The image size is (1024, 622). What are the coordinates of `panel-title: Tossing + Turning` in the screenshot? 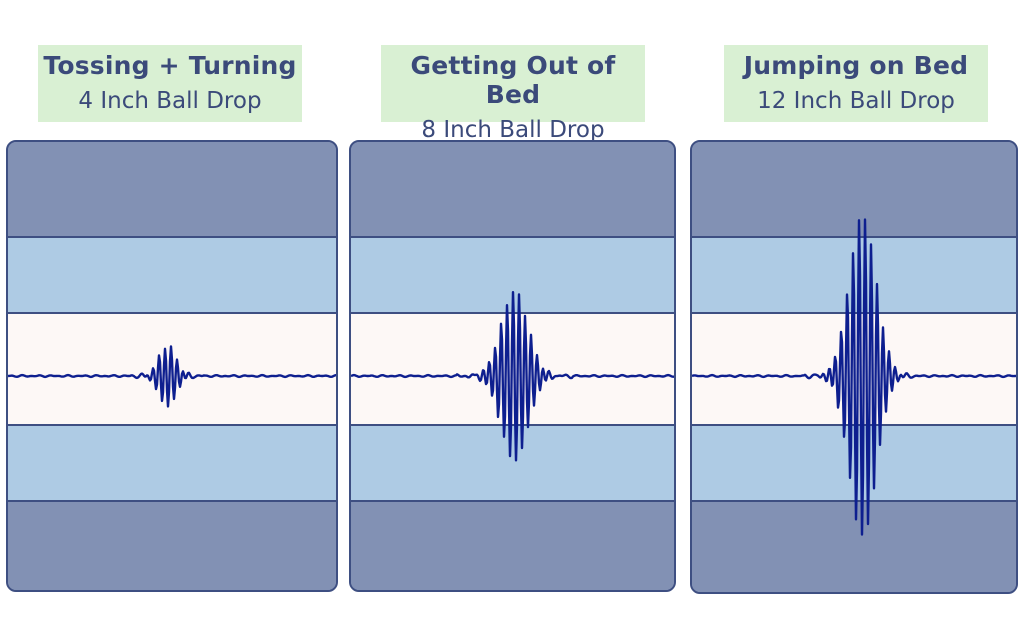 It's located at (170, 65).